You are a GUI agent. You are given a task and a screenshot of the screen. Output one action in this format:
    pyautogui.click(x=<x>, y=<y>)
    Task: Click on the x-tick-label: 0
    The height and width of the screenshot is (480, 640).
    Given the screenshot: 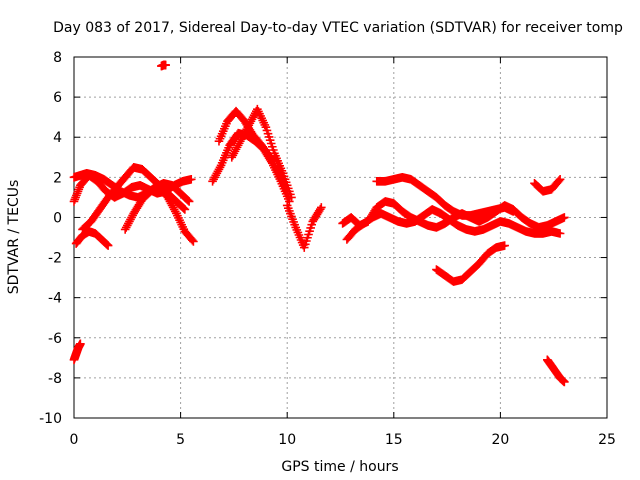 What is the action you would take?
    pyautogui.click(x=74, y=440)
    